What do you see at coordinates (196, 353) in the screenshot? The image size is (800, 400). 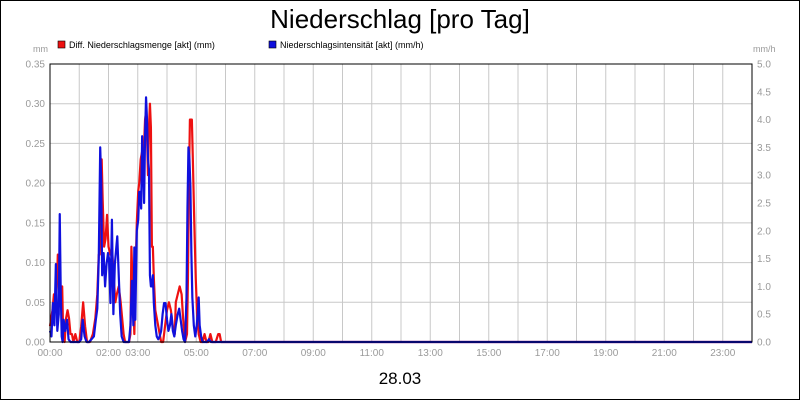 I see `x-tick-label: 05:00` at bounding box center [196, 353].